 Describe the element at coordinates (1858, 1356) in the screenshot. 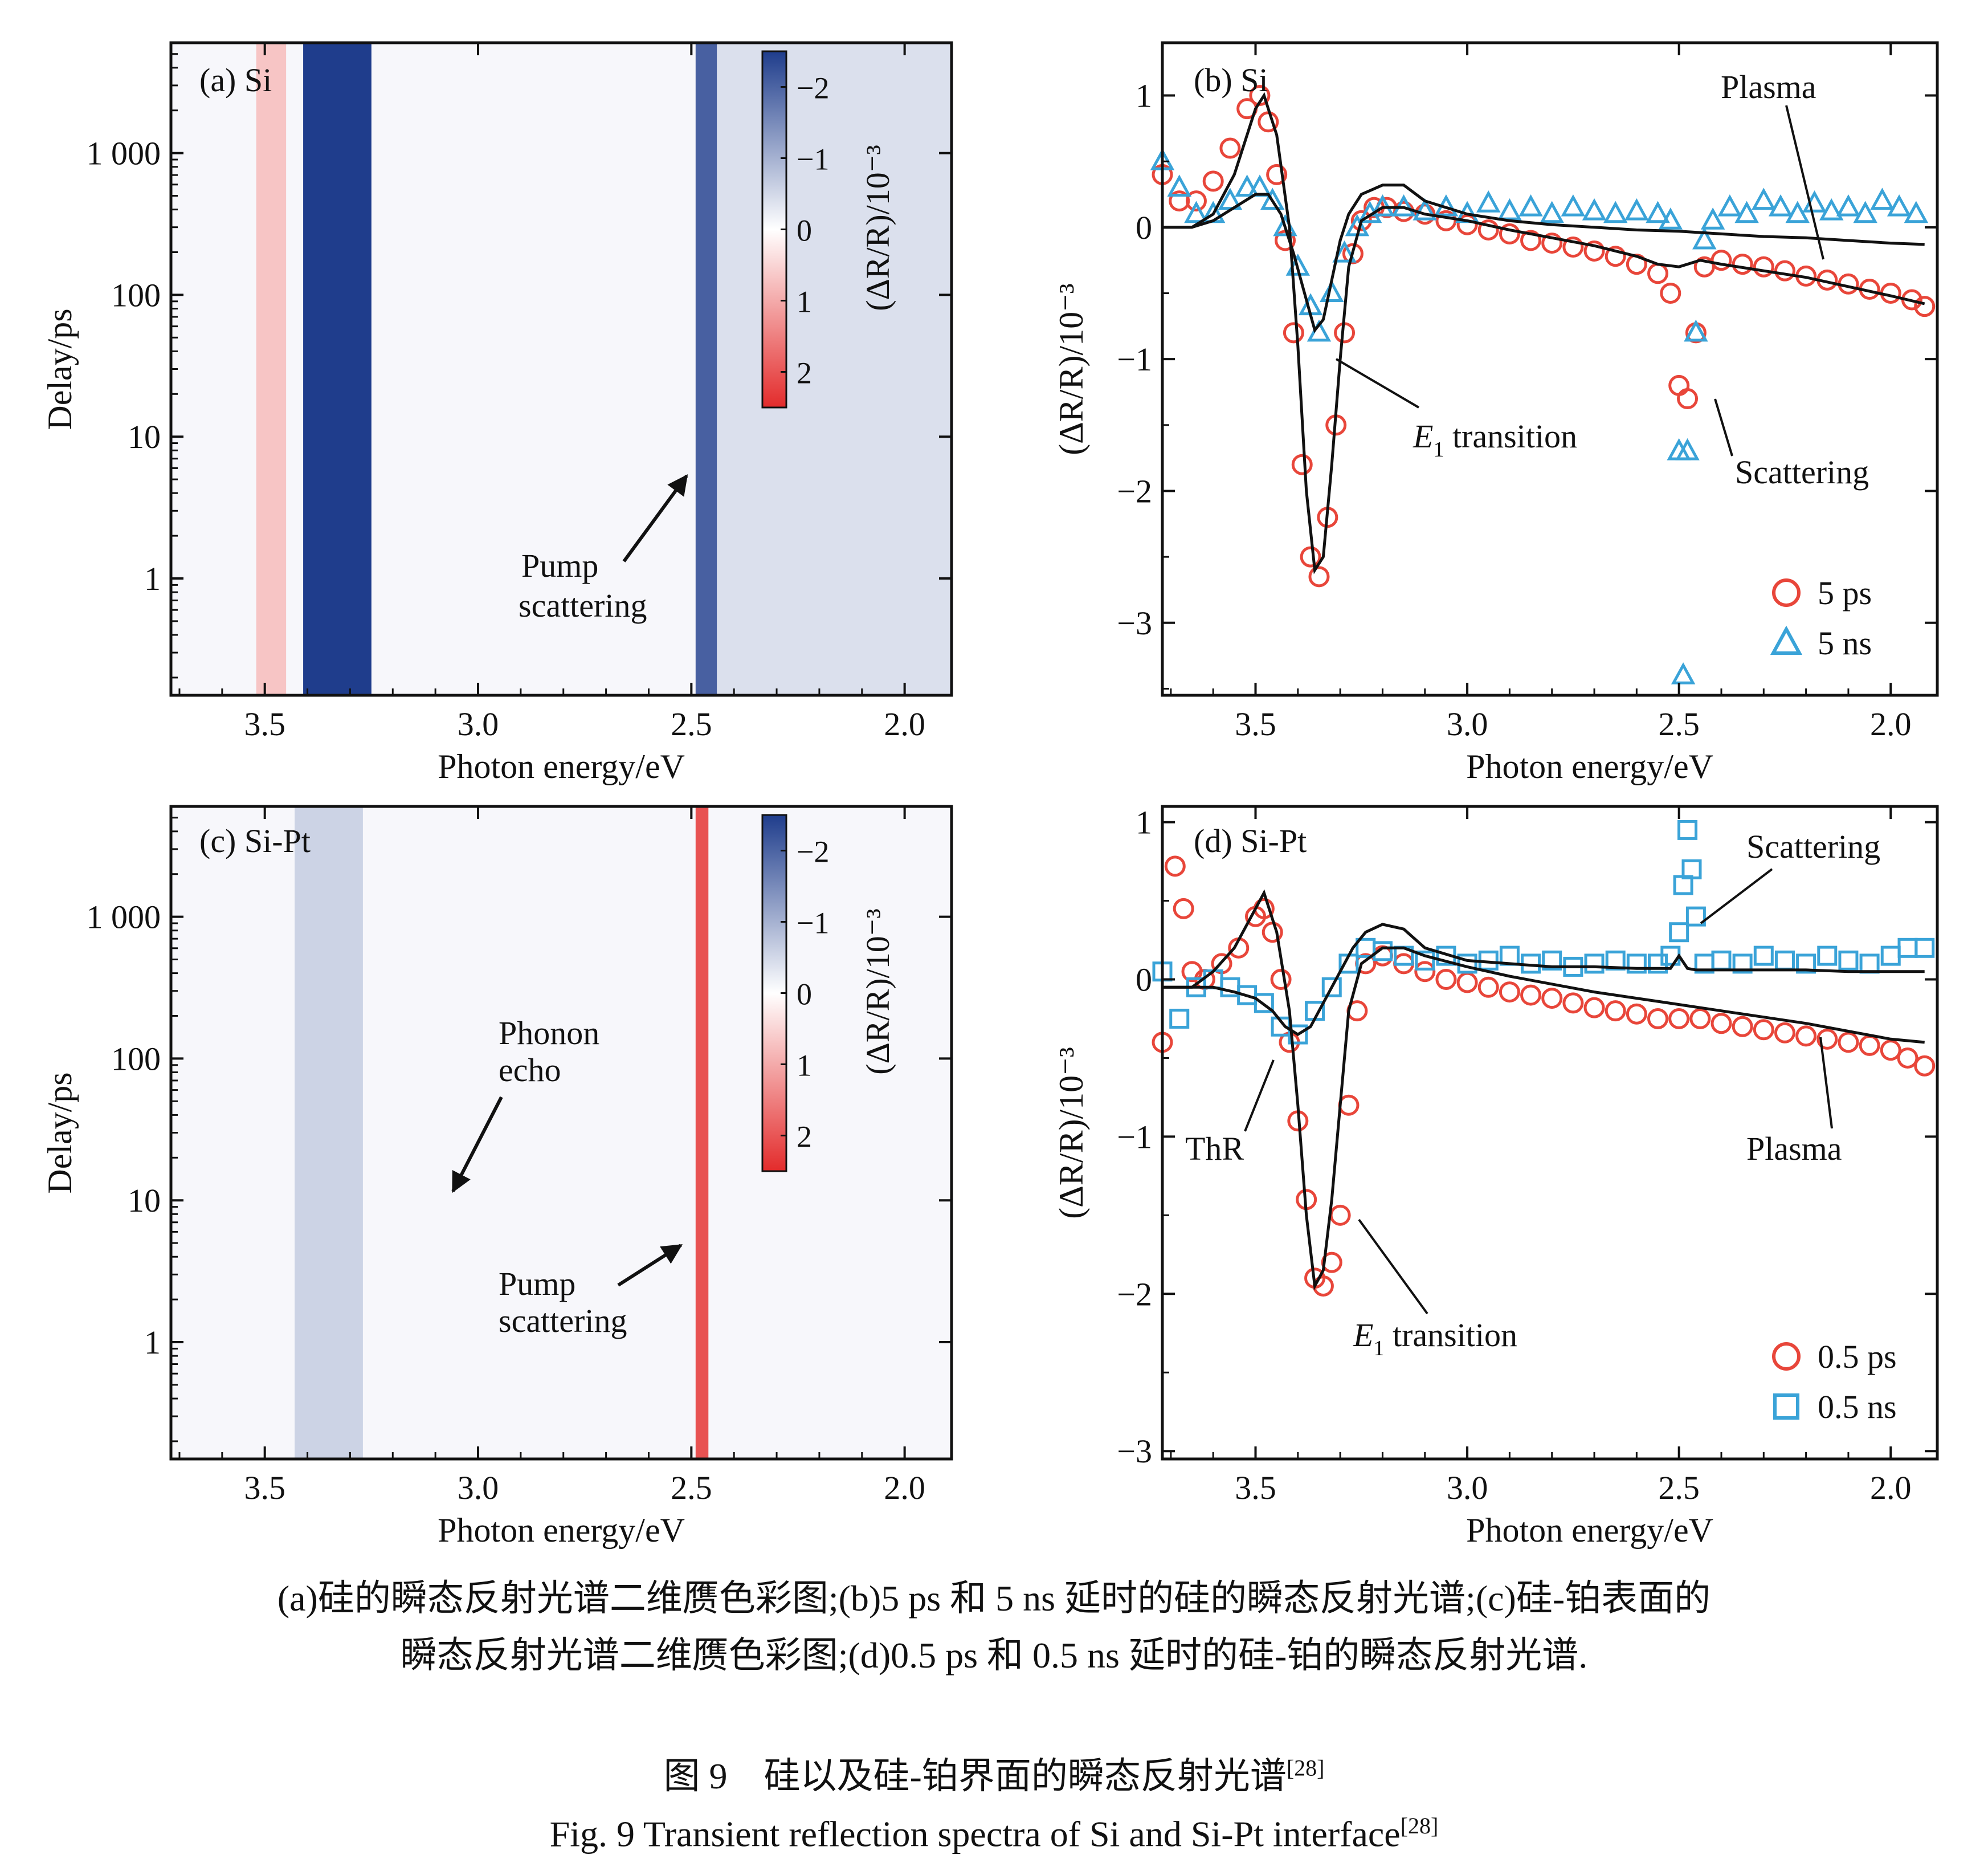

I see `legend-label: 0.5 ps` at that location.